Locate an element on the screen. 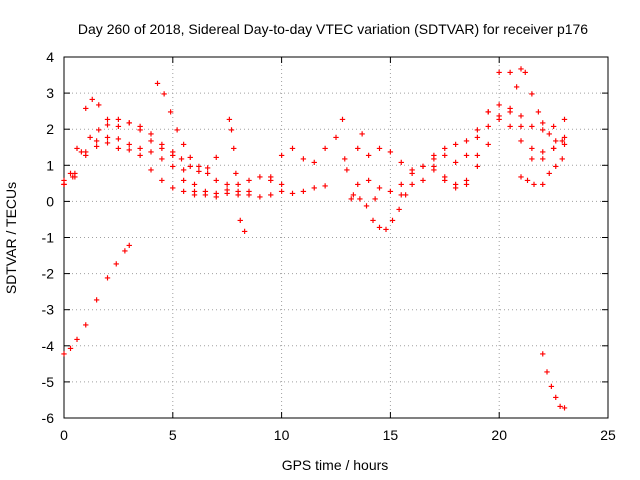  y-tick-label: 1 is located at coordinates (50, 165).